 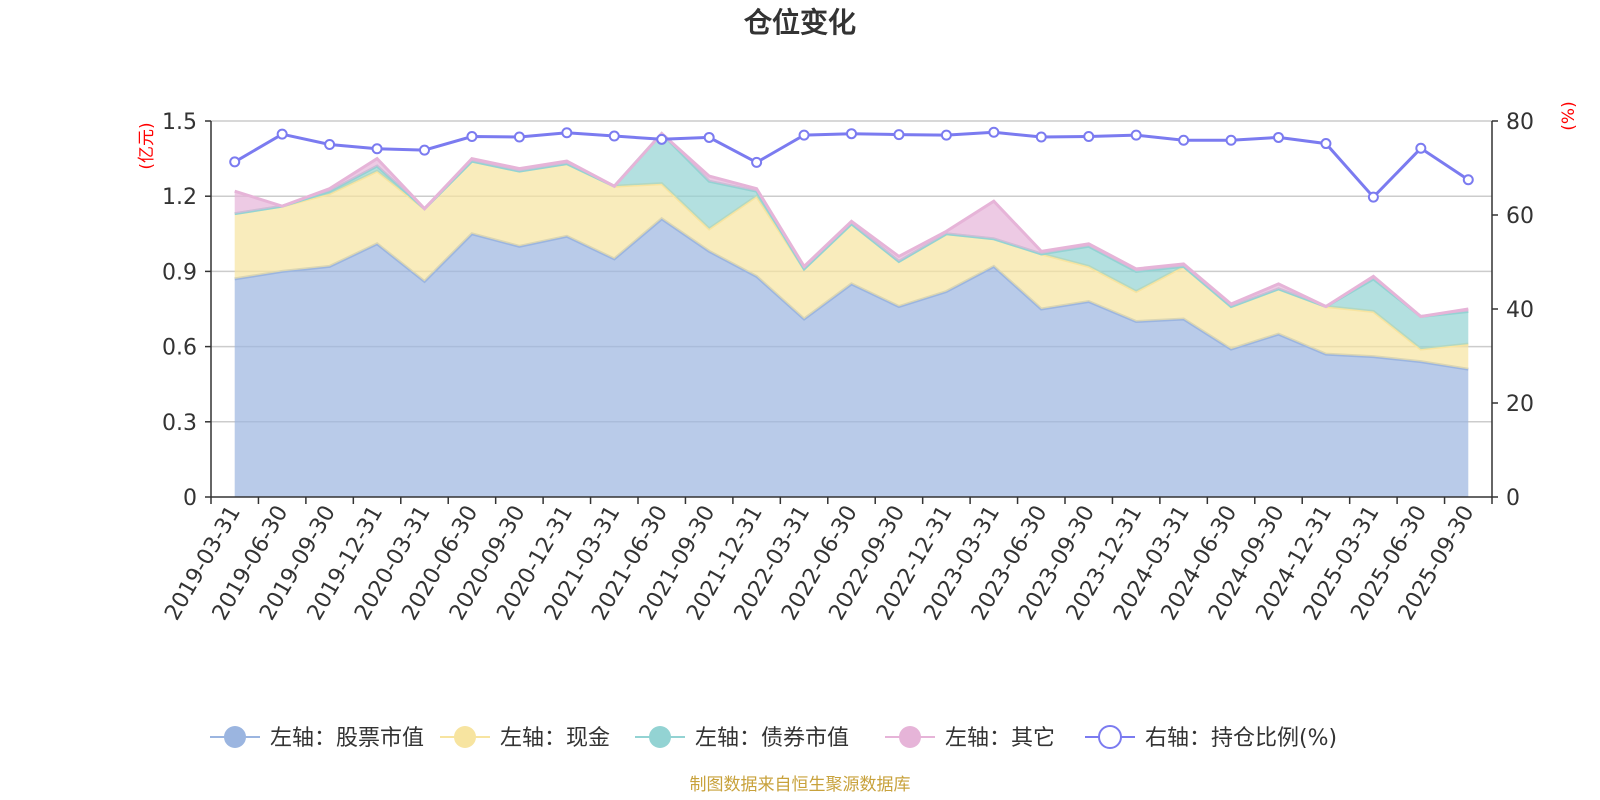 What do you see at coordinates (179, 423) in the screenshot?
I see `left-axis-tick-label: 0.3` at bounding box center [179, 423].